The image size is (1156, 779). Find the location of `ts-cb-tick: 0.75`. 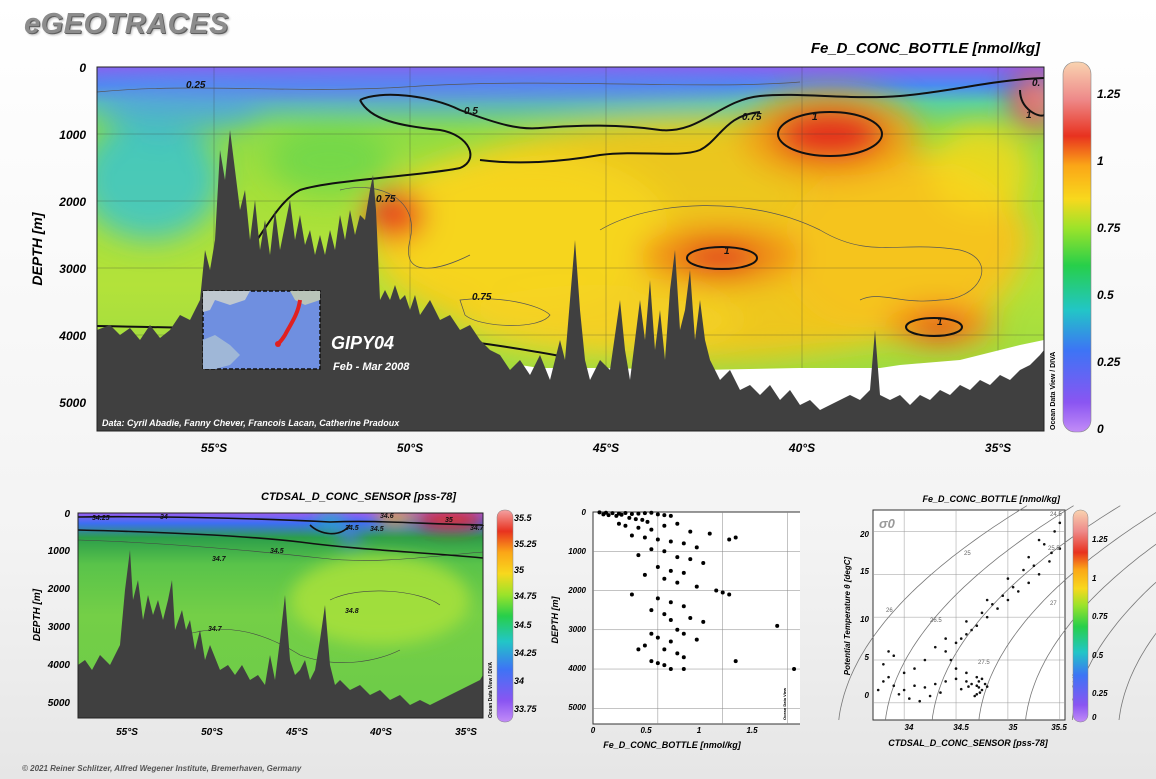

ts-cb-tick: 0.75 is located at coordinates (1100, 616).